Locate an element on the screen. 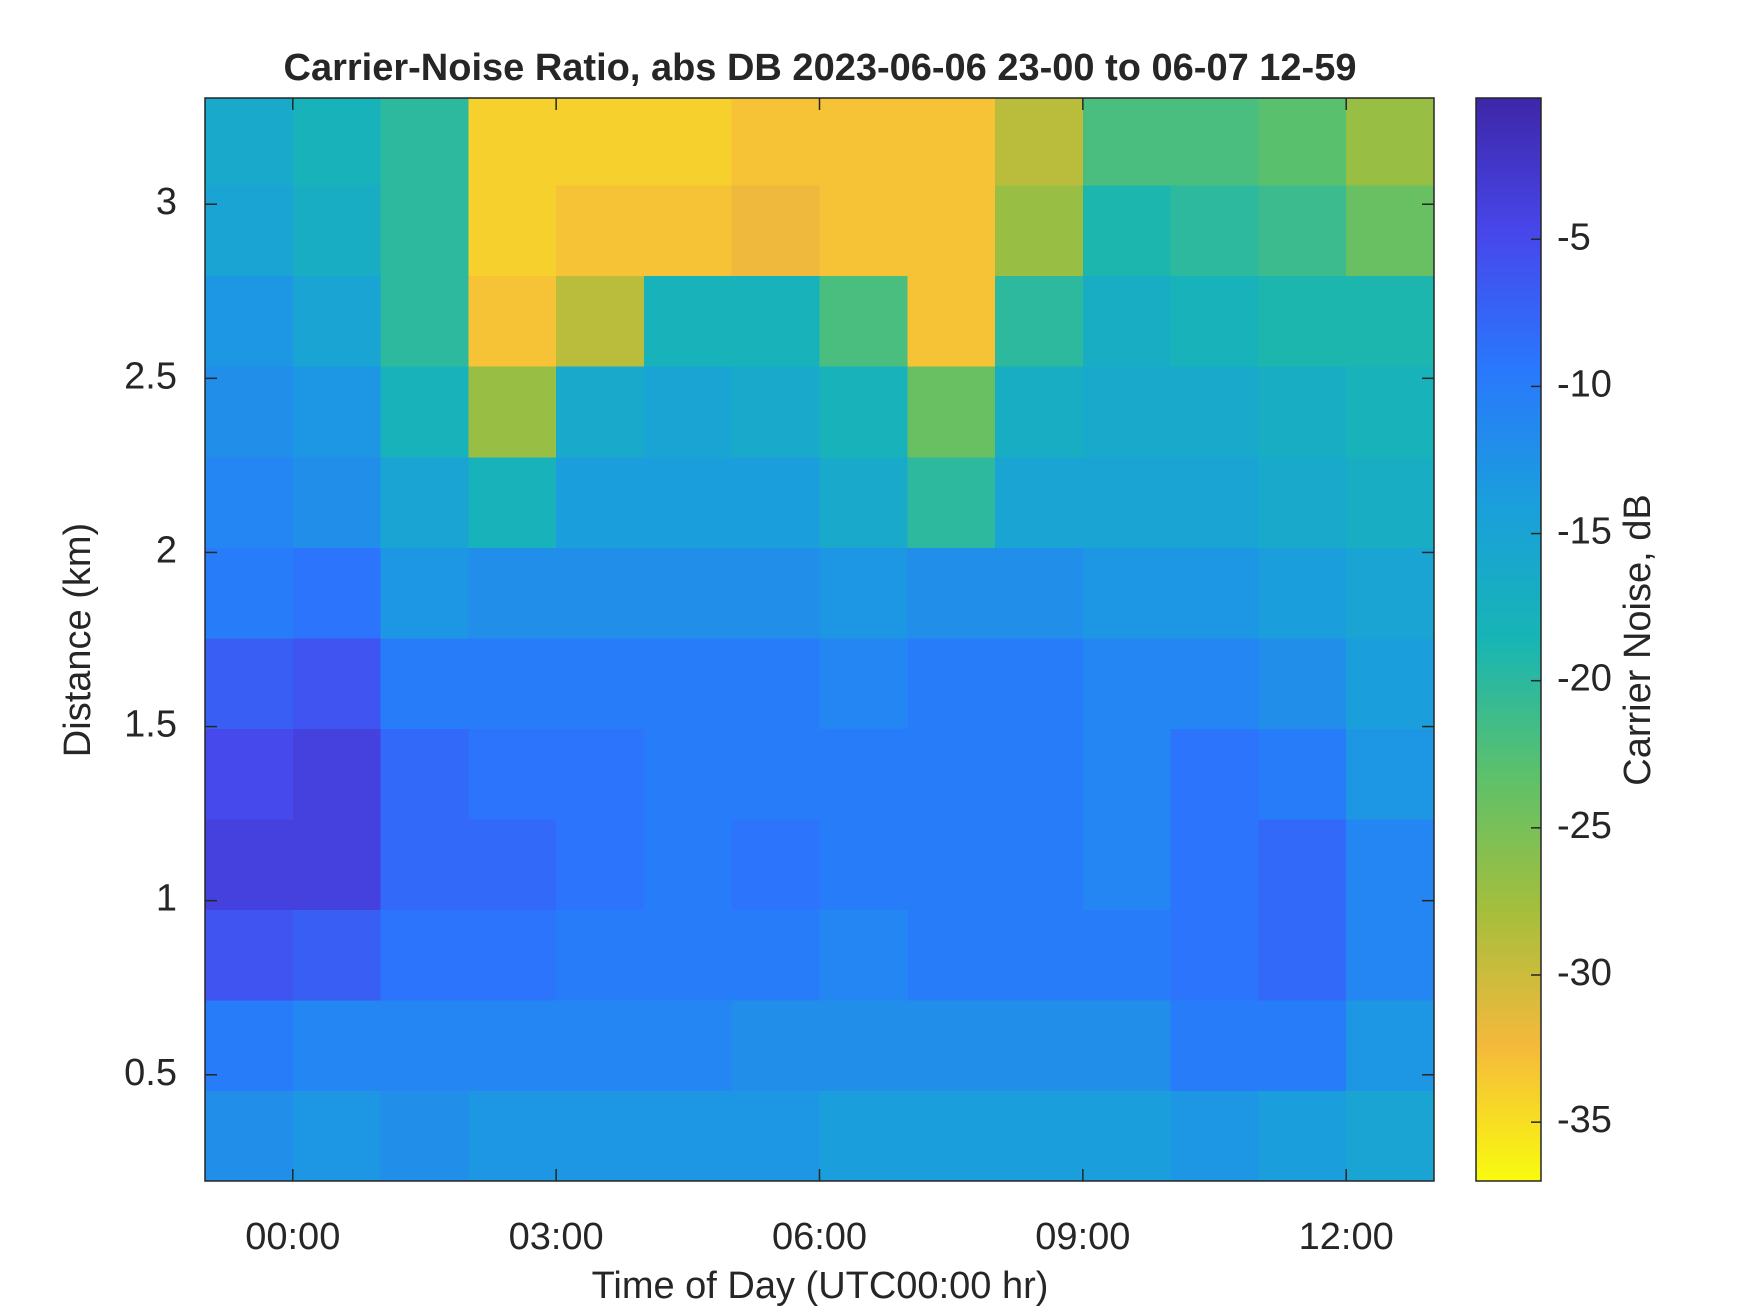  colorbar-tick-label: -35 is located at coordinates (1584, 1120).